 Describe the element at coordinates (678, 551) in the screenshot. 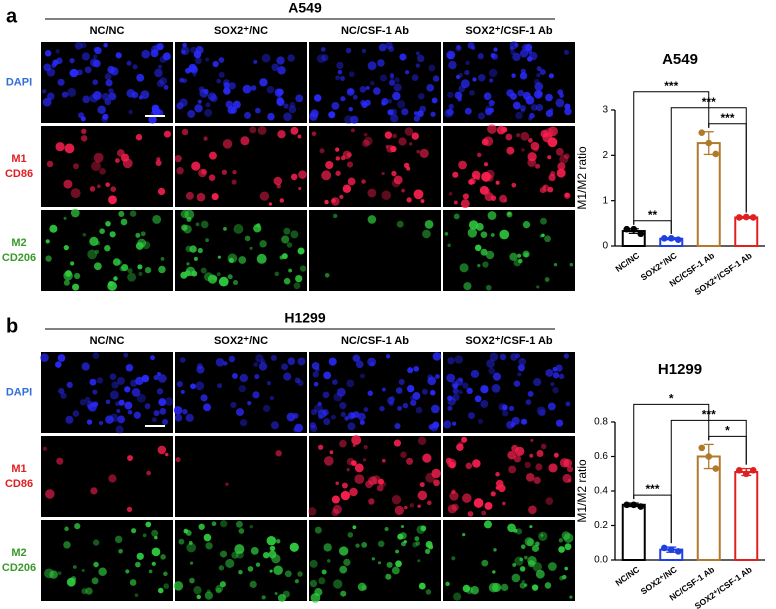

I see `data-point` at that location.